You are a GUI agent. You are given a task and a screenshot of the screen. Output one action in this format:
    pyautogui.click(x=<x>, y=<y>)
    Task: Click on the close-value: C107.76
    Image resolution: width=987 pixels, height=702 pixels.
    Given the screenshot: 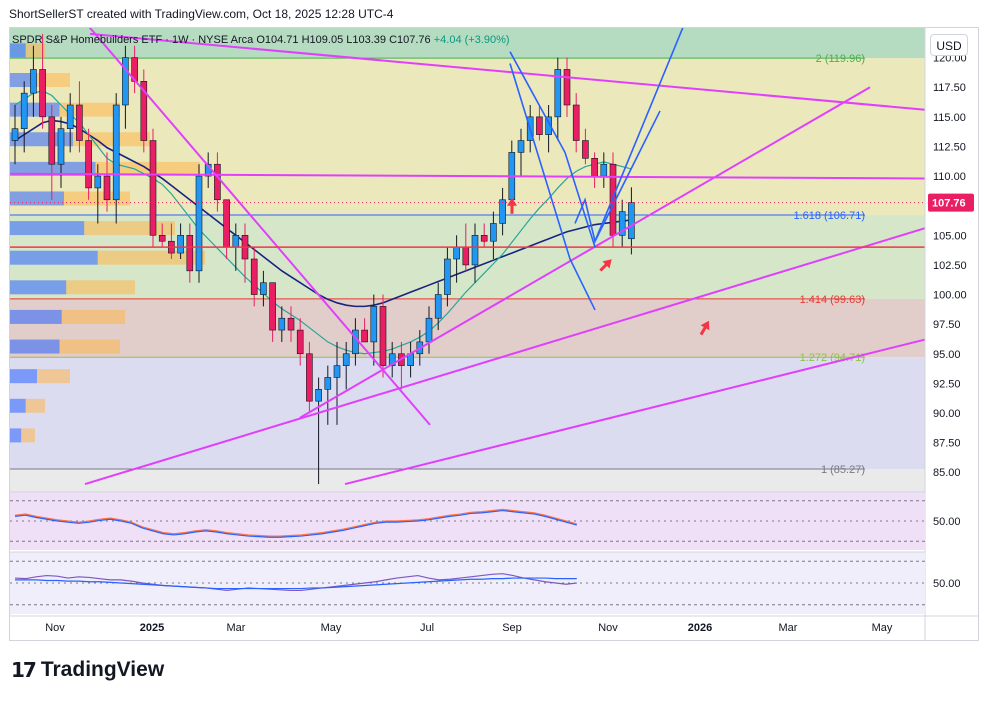 What is the action you would take?
    pyautogui.click(x=410, y=40)
    